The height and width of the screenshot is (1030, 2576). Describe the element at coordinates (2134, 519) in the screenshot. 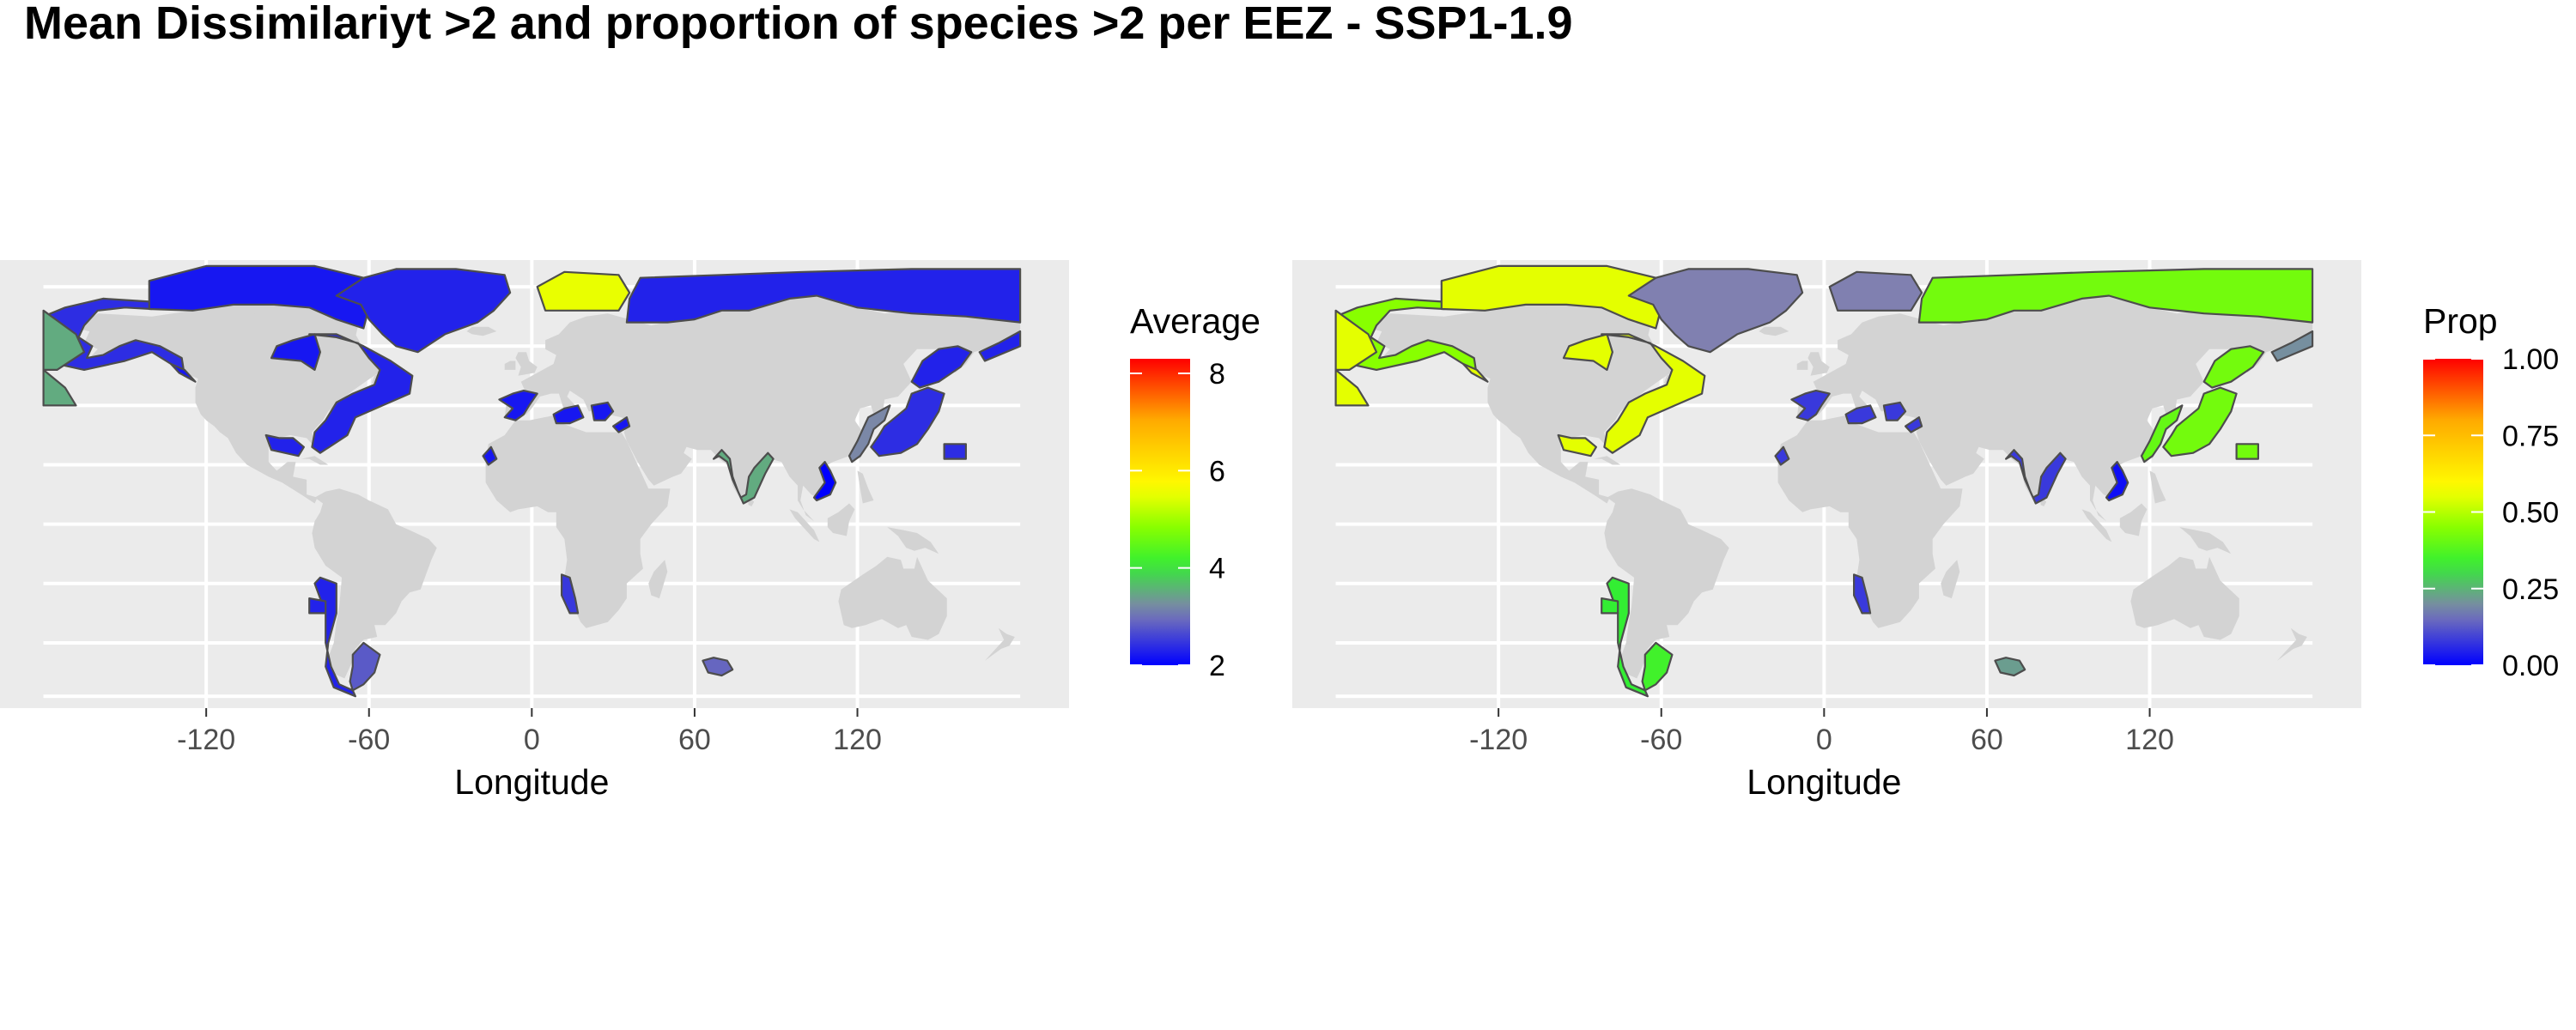

I see `land-borneo` at that location.